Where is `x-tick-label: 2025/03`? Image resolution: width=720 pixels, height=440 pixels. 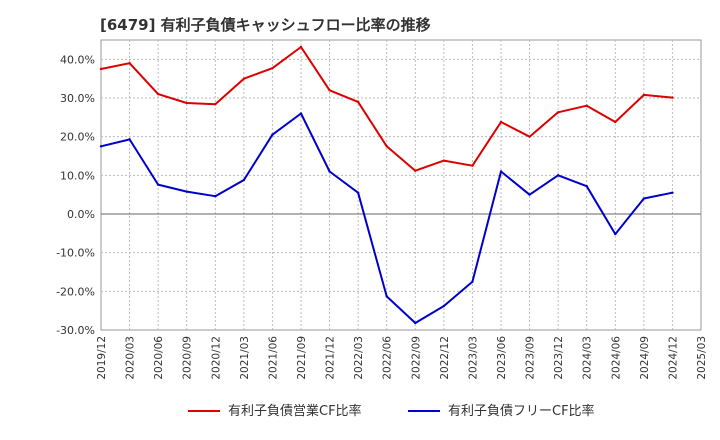
x-tick-label: 2025/03 is located at coordinates (702, 358).